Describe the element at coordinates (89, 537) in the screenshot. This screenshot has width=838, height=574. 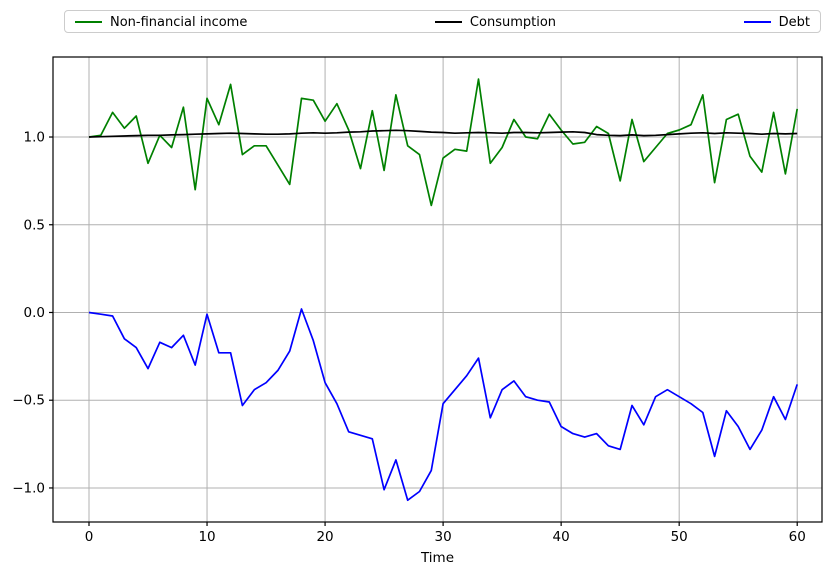
I see `x-tick-label: 0` at that location.